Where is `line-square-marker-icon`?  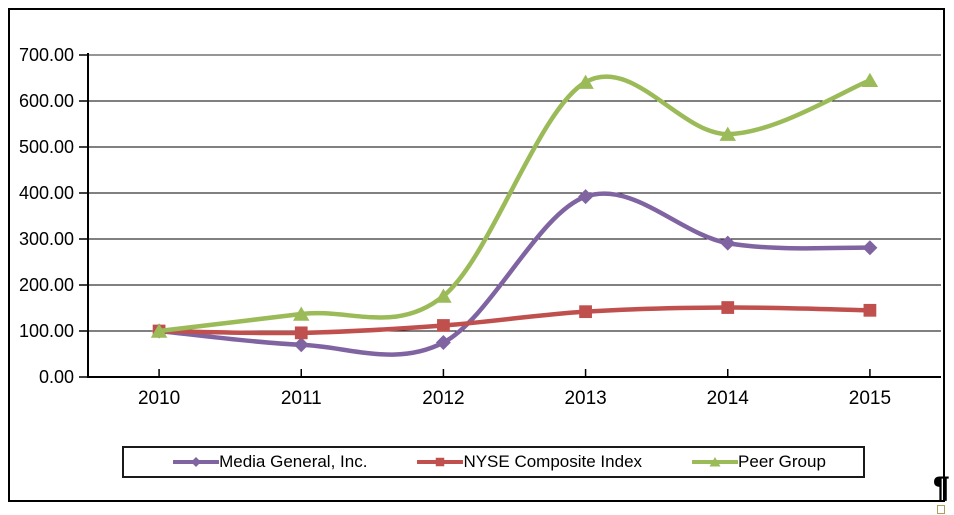 line-square-marker-icon is located at coordinates (440, 462).